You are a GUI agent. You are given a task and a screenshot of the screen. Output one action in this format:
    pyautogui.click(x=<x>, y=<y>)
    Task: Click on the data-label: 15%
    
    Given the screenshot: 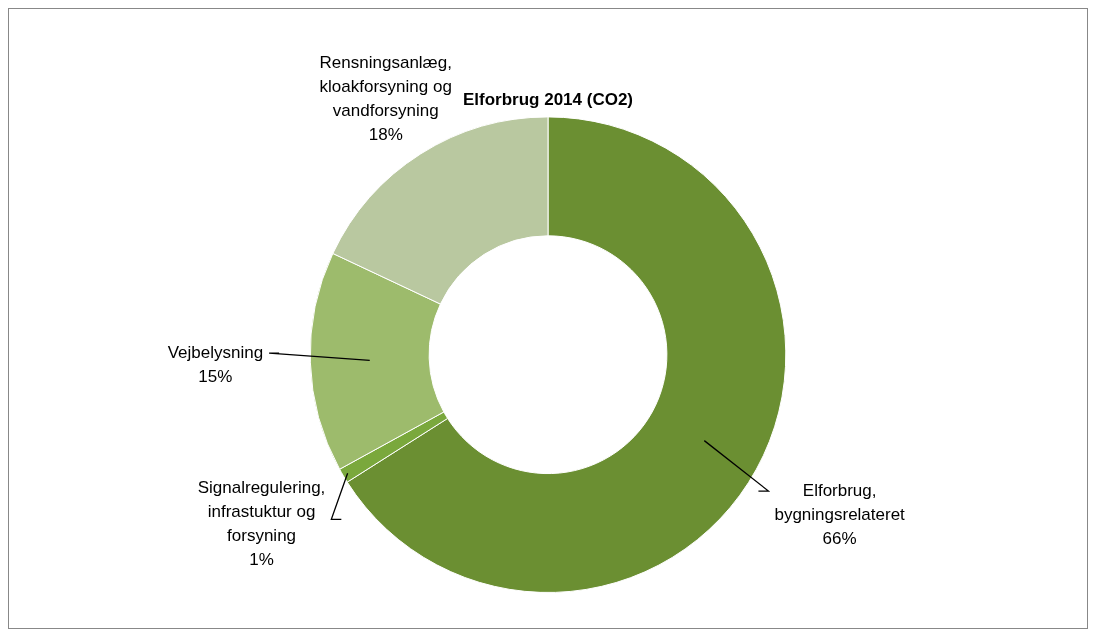 What is the action you would take?
    pyautogui.click(x=215, y=376)
    